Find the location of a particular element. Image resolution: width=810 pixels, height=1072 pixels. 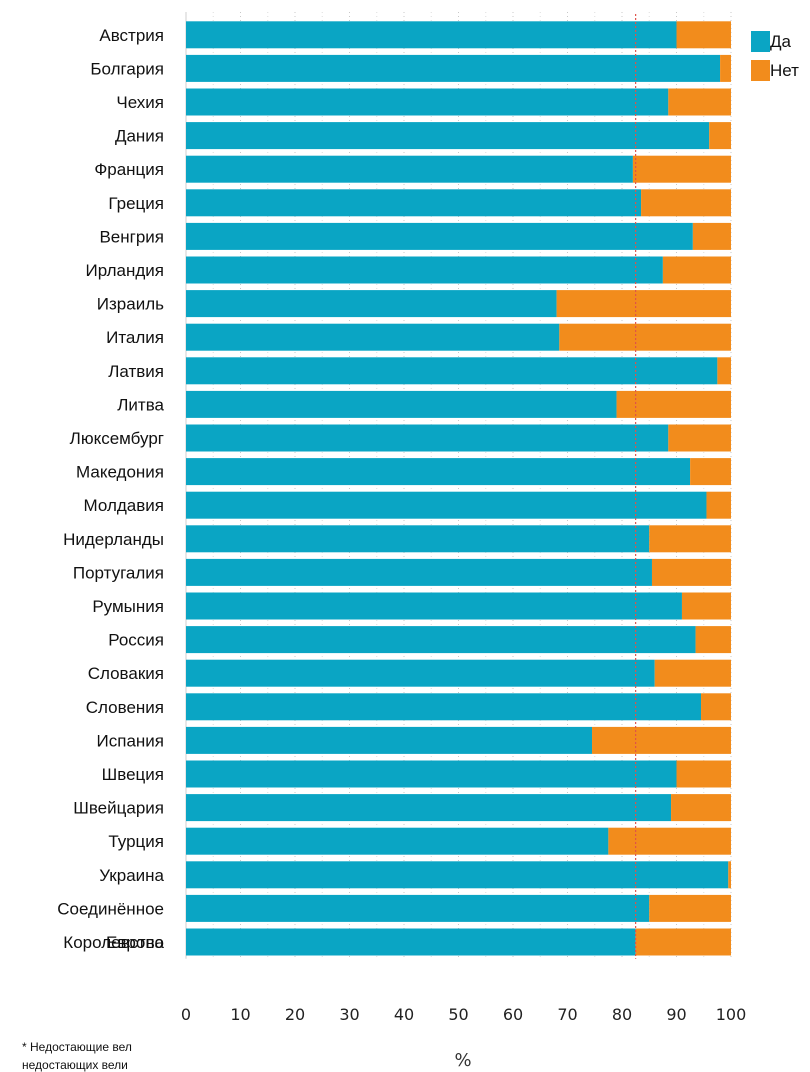

category-label: Латвия is located at coordinates (136, 371).